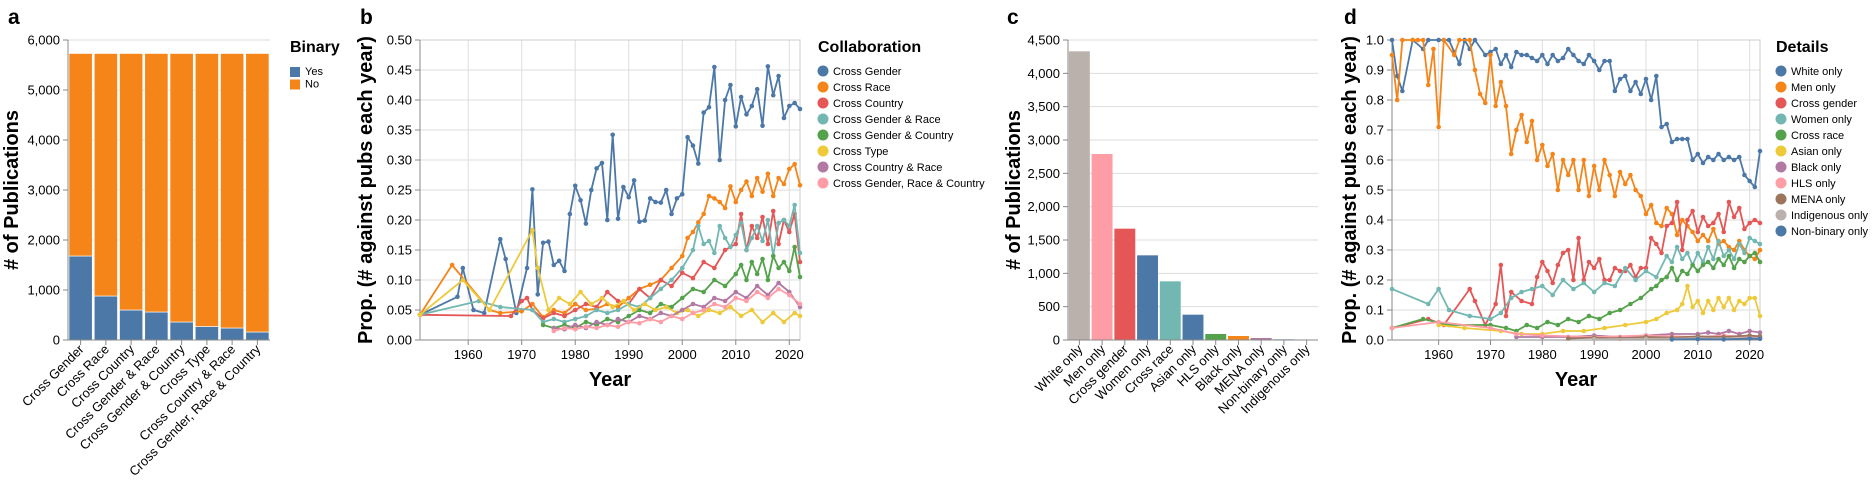  Describe the element at coordinates (1781, 151) in the screenshot. I see `d-legend-swatch-asian-only` at that location.